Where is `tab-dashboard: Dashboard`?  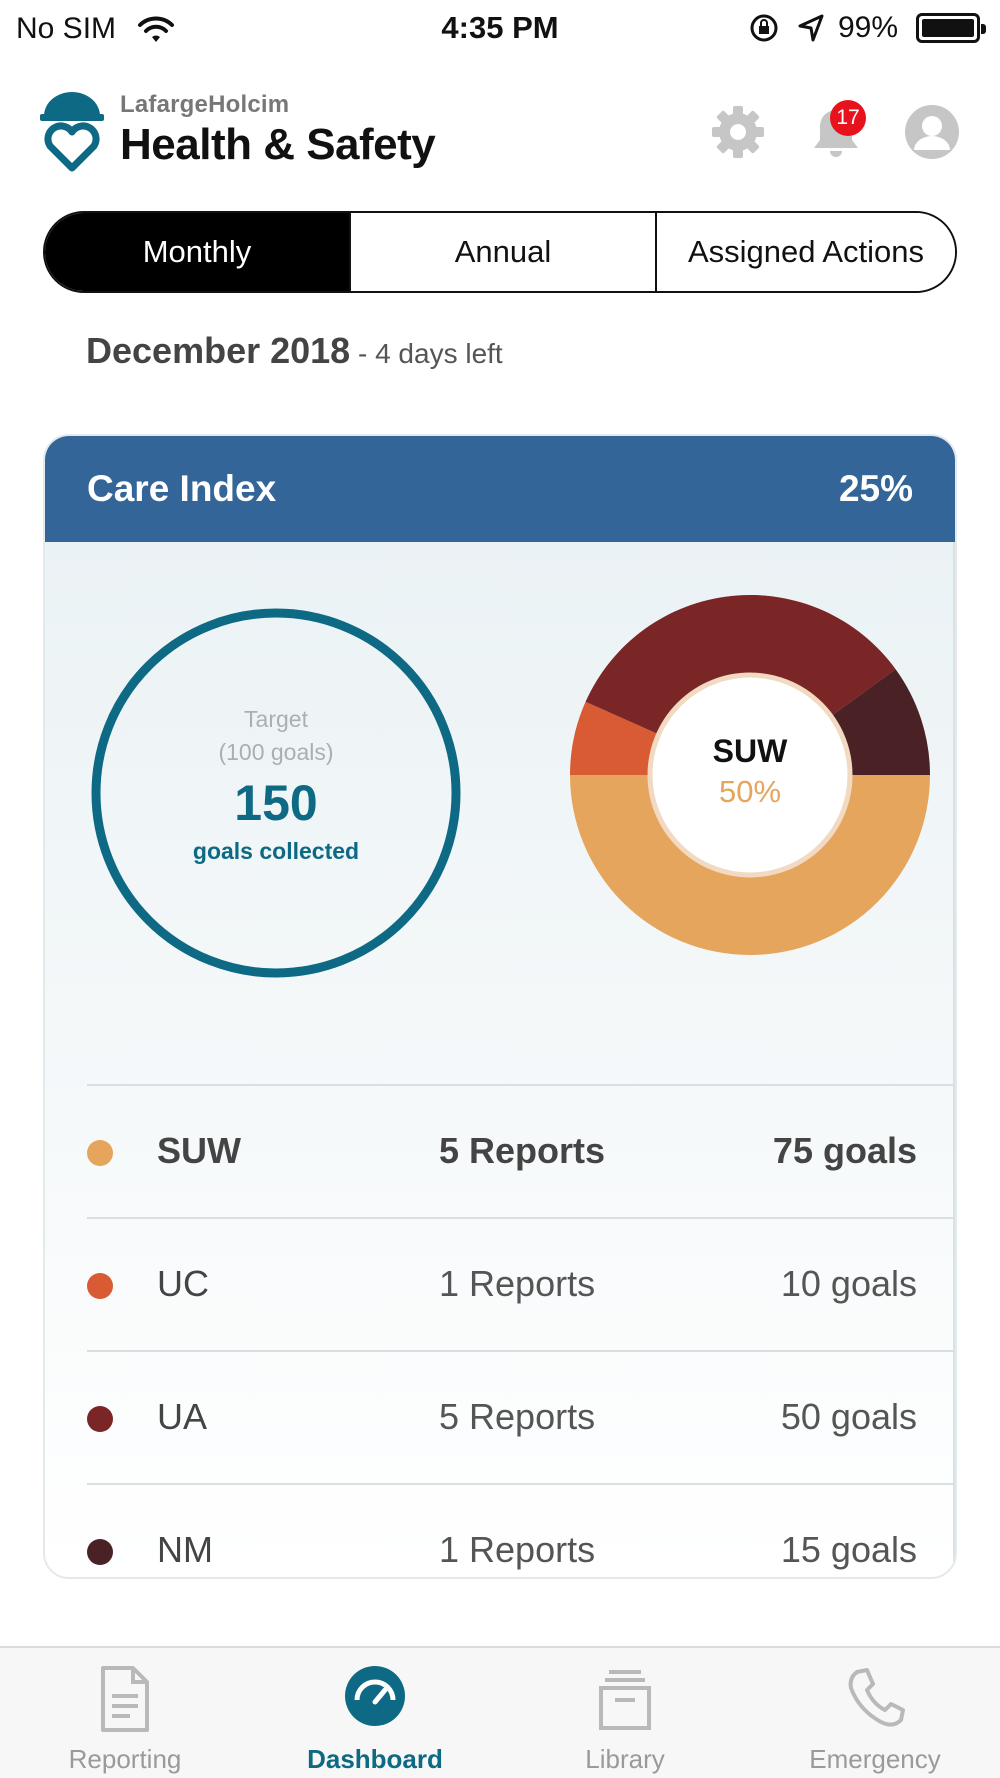
tab-dashboard: Dashboard is located at coordinates (375, 1713).